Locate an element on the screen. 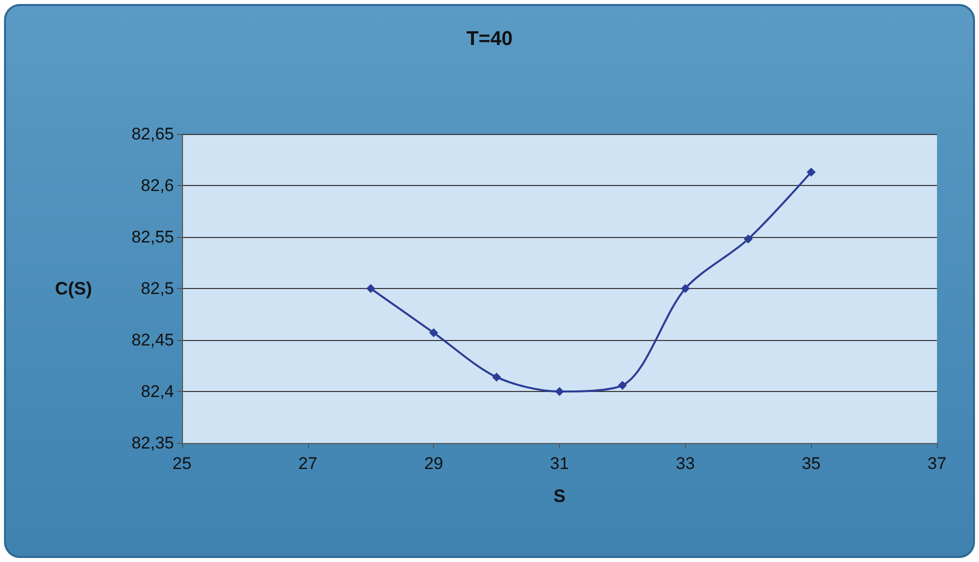  y-tick-label: 82,65 is located at coordinates (152, 134).